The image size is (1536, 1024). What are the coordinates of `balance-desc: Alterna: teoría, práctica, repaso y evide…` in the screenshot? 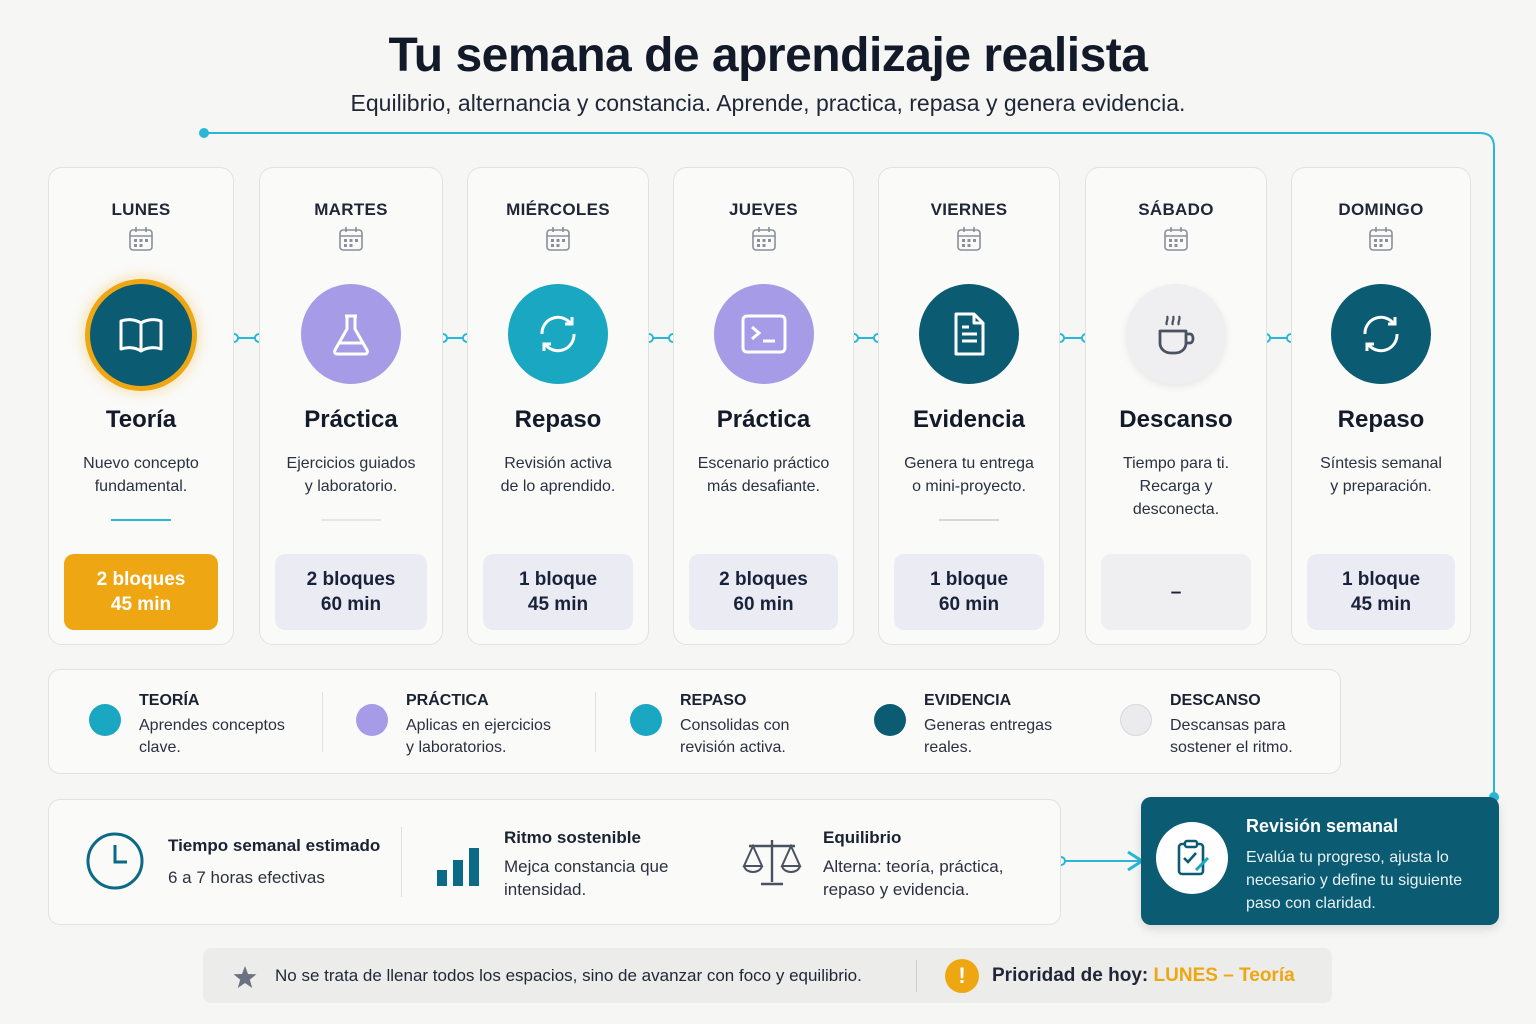 It's located at (913, 878).